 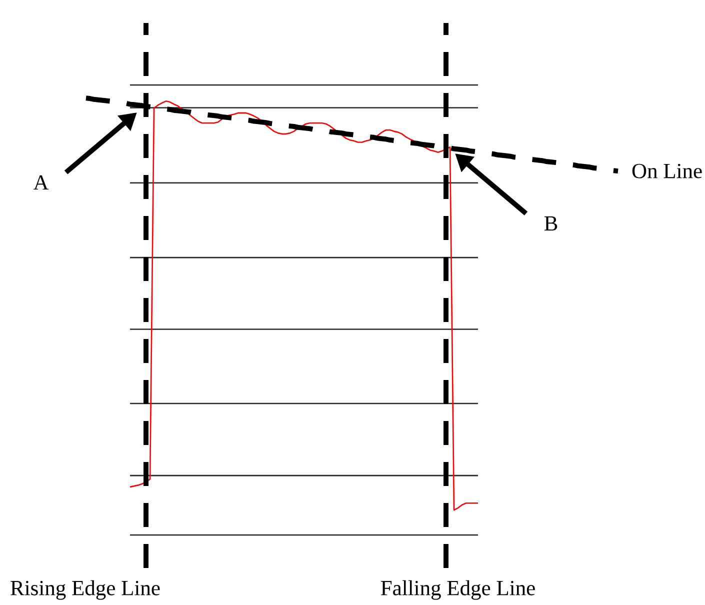 I want to click on annotation: B, so click(x=551, y=223).